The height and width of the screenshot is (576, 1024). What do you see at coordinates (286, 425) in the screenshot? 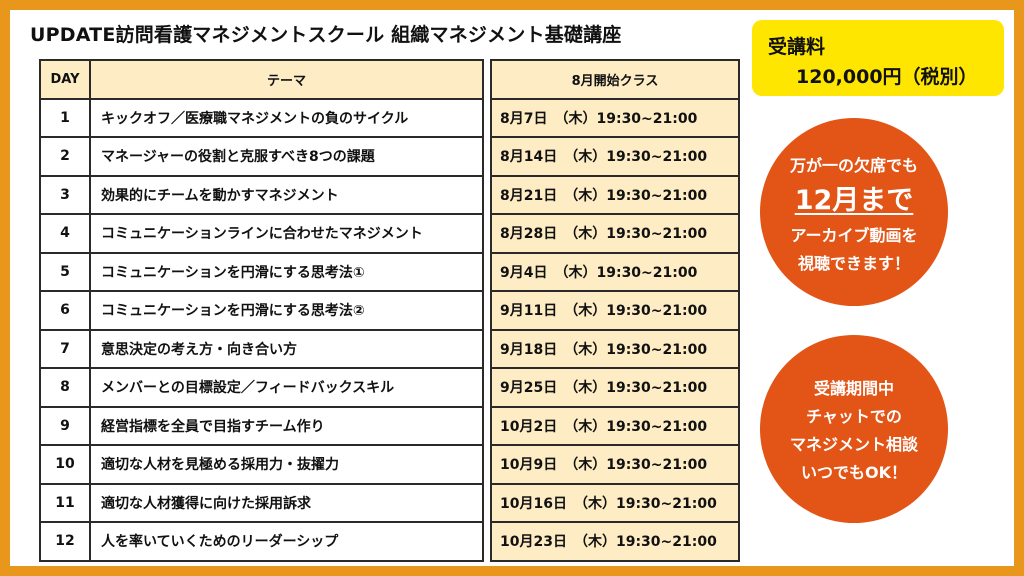
I see `theme-cell: 経営指標を全員で目指すチーム作り` at bounding box center [286, 425].